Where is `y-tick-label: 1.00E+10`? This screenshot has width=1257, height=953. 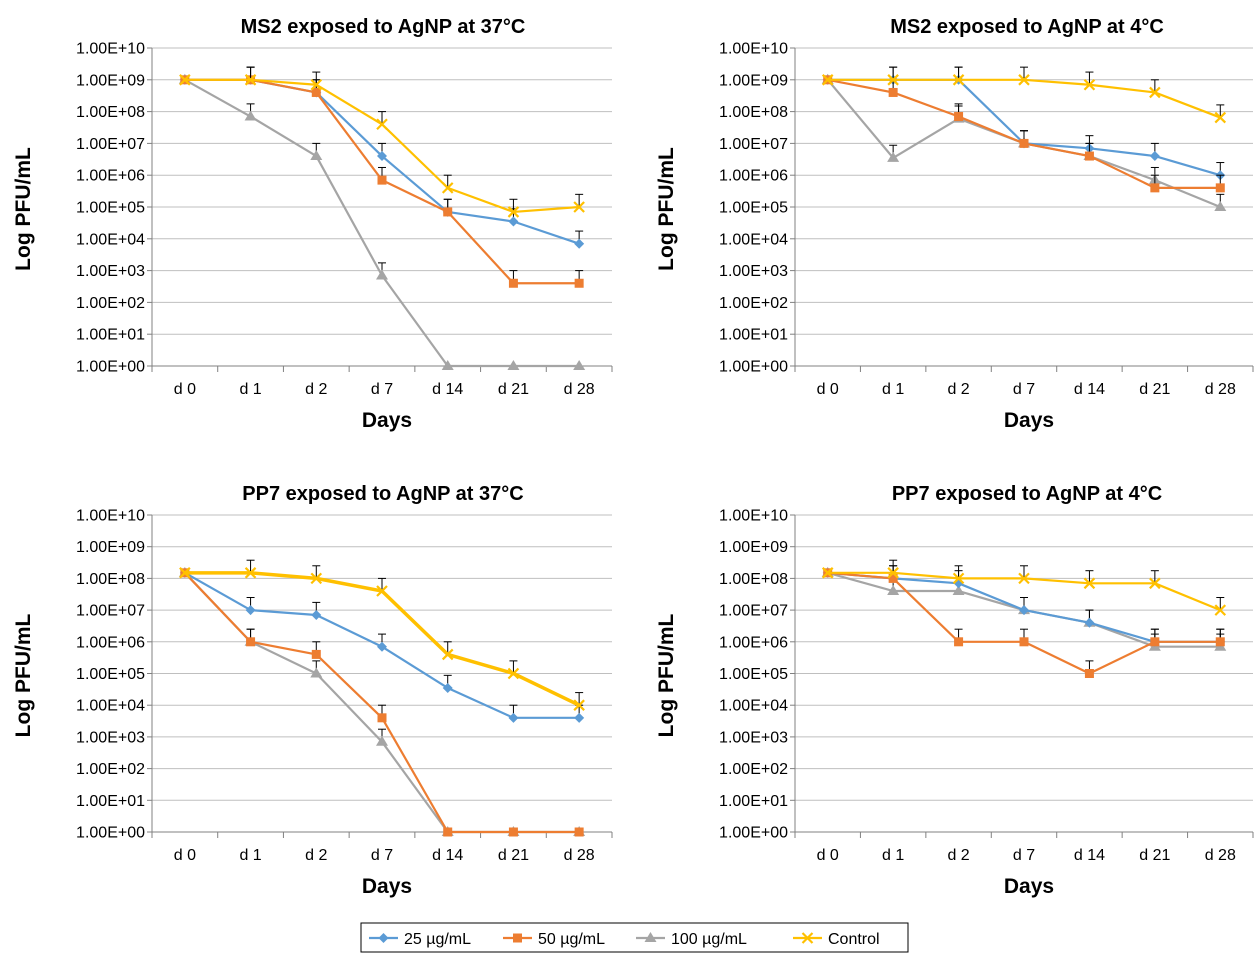
y-tick-label: 1.00E+10 is located at coordinates (110, 49).